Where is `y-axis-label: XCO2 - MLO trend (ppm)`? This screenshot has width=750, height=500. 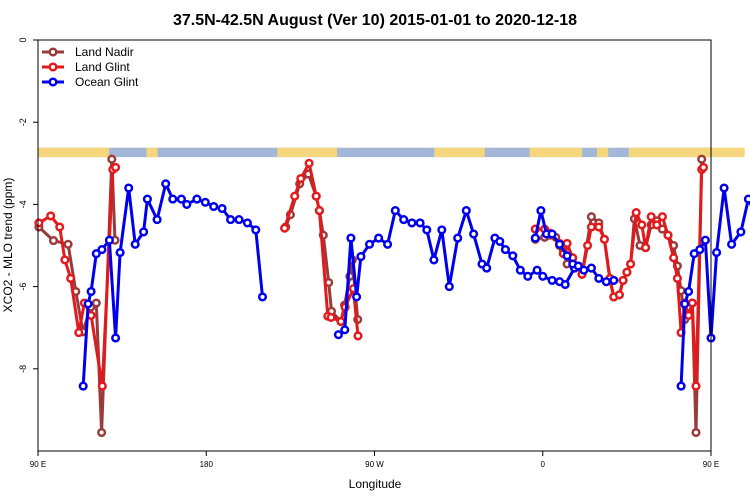 y-axis-label: XCO2 - MLO trend (ppm) is located at coordinates (8, 245).